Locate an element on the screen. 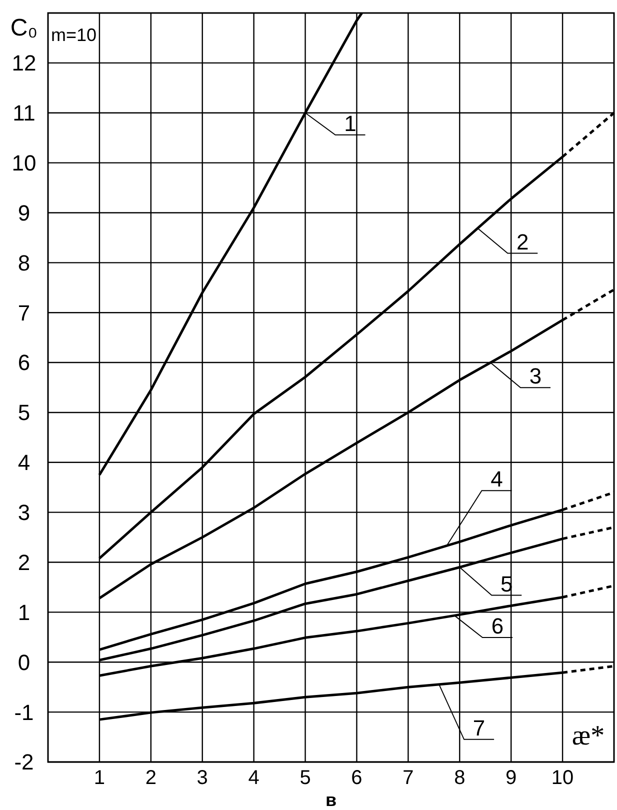 This screenshot has width=617, height=810. y-tick-label: 5 is located at coordinates (24, 413).